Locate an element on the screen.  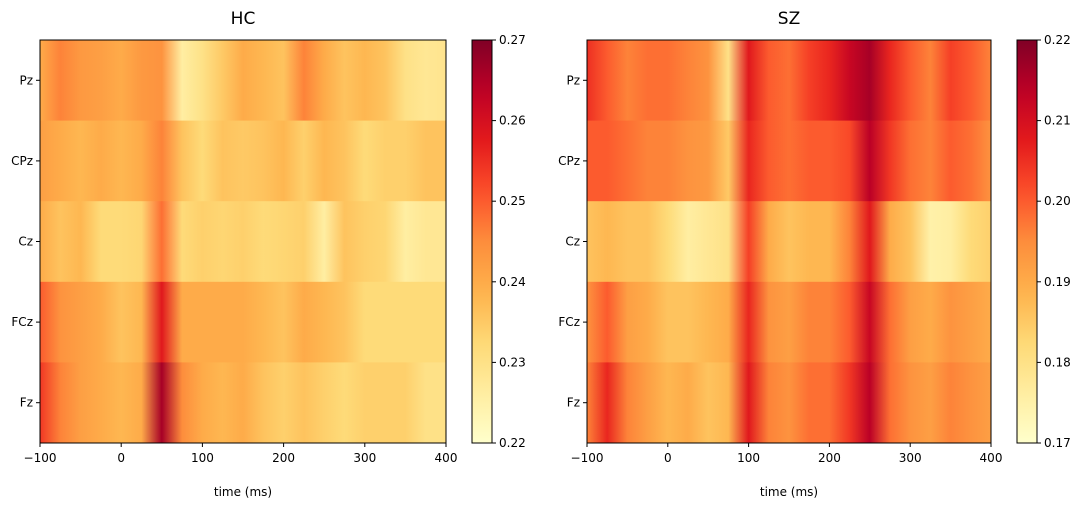
colorbar-tick-label: 0.23 is located at coordinates (512, 362).